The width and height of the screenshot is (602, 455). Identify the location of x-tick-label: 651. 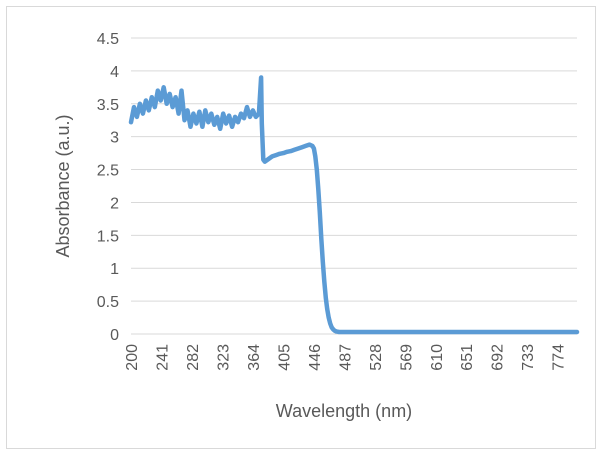
(467, 357).